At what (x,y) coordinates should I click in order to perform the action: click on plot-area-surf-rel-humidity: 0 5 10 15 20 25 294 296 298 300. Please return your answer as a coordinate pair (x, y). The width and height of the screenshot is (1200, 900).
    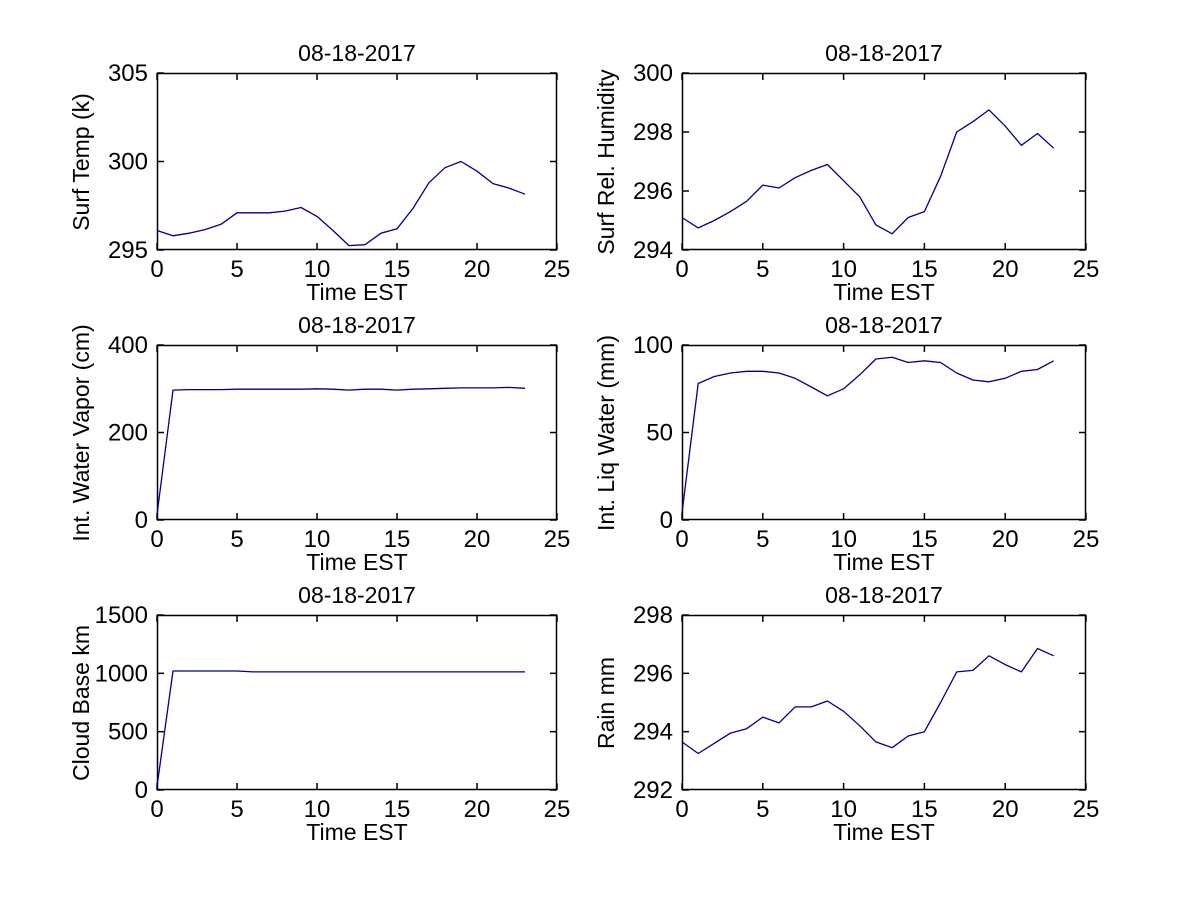
    Looking at the image, I should click on (866, 171).